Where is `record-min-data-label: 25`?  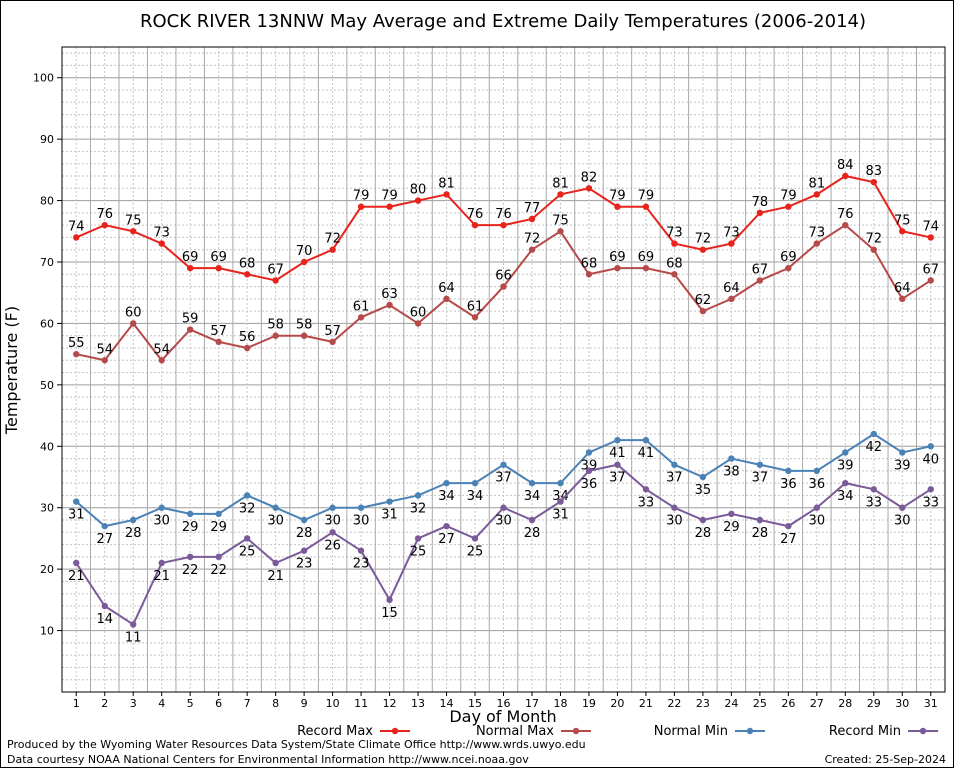
record-min-data-label: 25 is located at coordinates (475, 551).